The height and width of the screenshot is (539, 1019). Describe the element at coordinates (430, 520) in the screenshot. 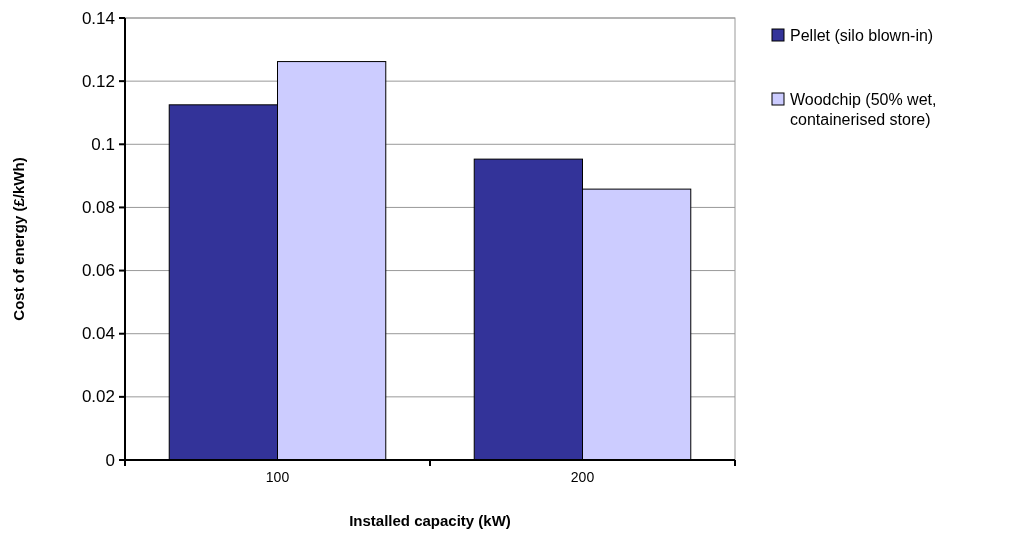

I see `x-axis-title: Installed capacity (kW)` at that location.